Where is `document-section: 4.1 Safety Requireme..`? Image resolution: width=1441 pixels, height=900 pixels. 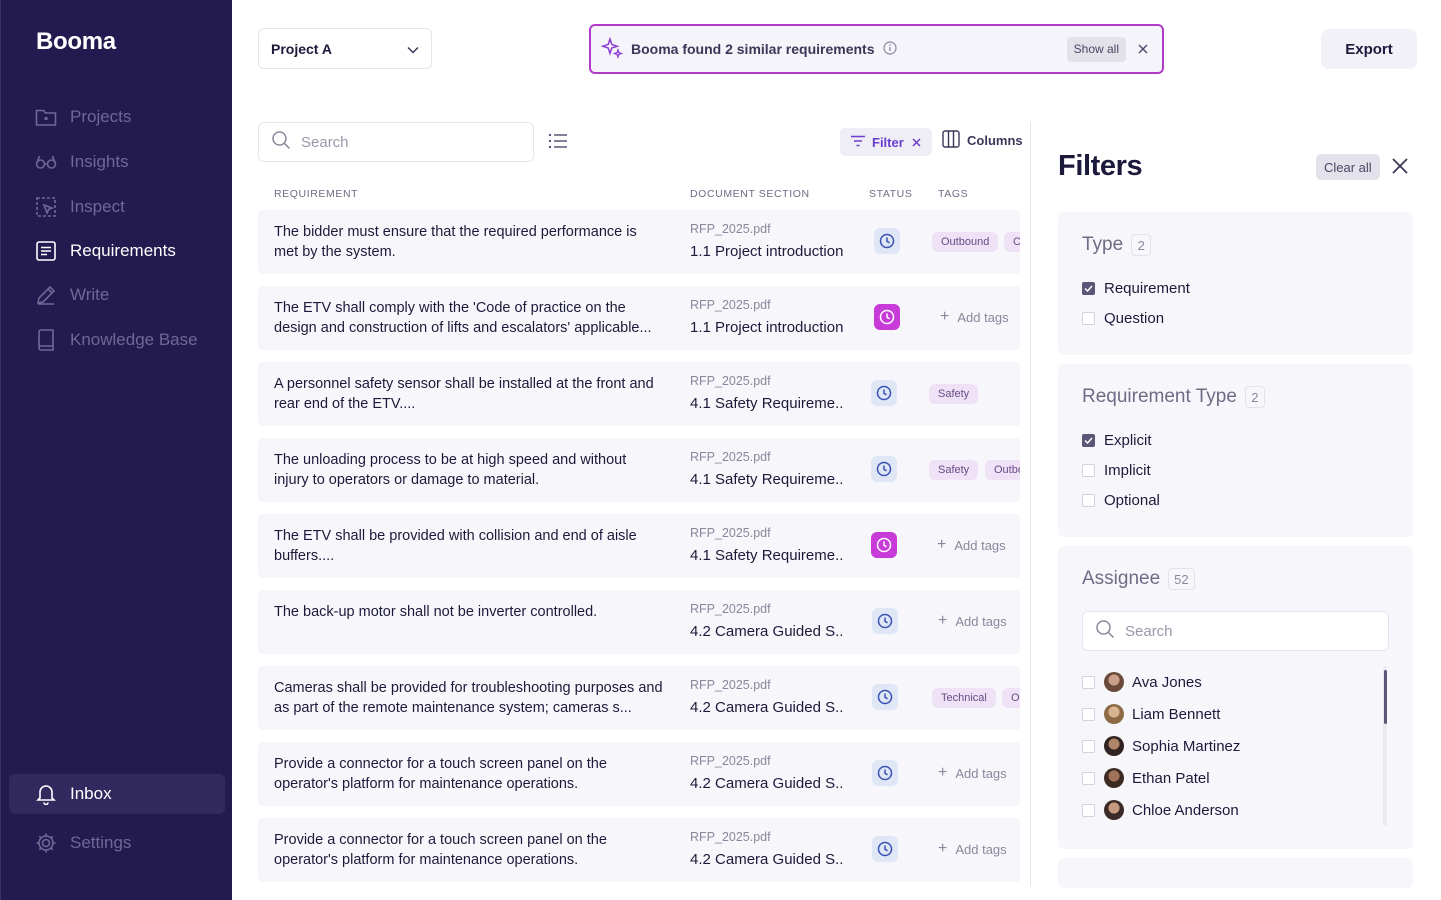 document-section: 4.1 Safety Requireme.. is located at coordinates (767, 479).